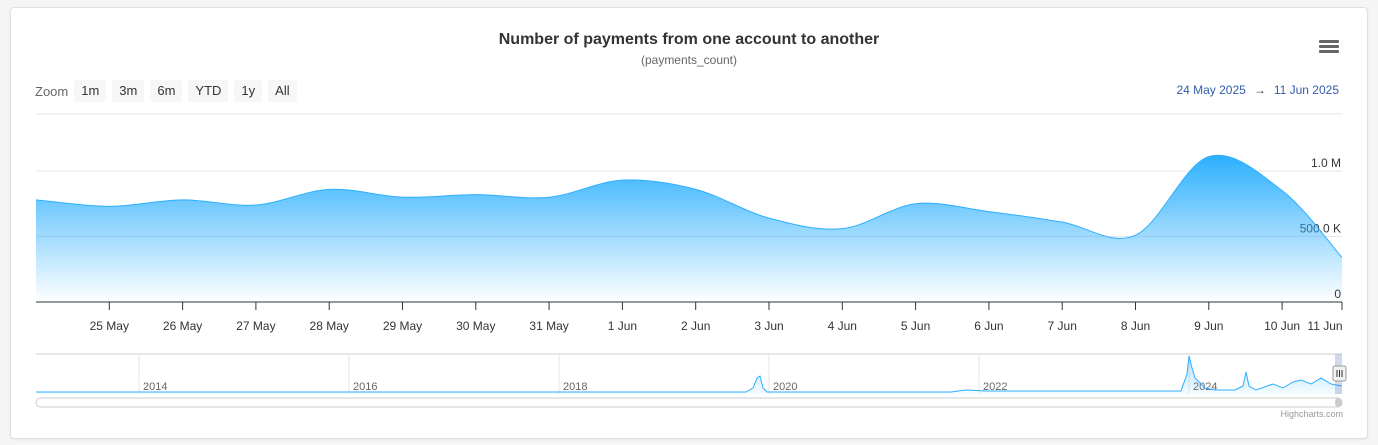  What do you see at coordinates (208, 91) in the screenshot?
I see `zoom-ytd-button: YTD` at bounding box center [208, 91].